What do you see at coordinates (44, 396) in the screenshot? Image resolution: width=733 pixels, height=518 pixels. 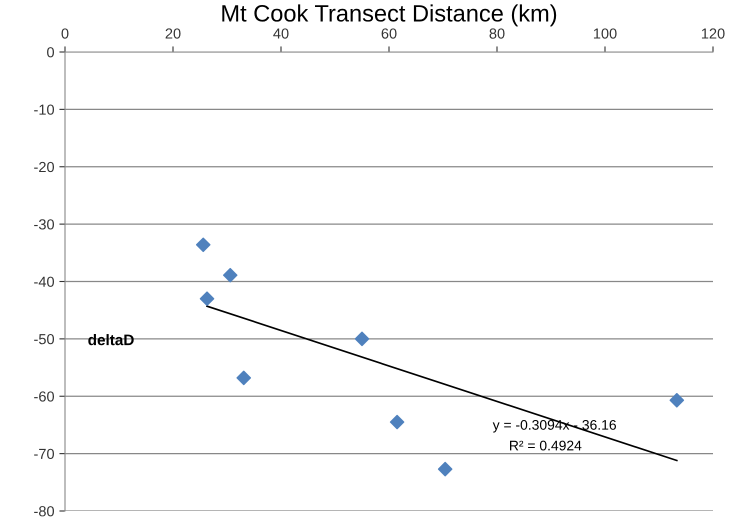 I see `y-tick-label: -60` at bounding box center [44, 396].